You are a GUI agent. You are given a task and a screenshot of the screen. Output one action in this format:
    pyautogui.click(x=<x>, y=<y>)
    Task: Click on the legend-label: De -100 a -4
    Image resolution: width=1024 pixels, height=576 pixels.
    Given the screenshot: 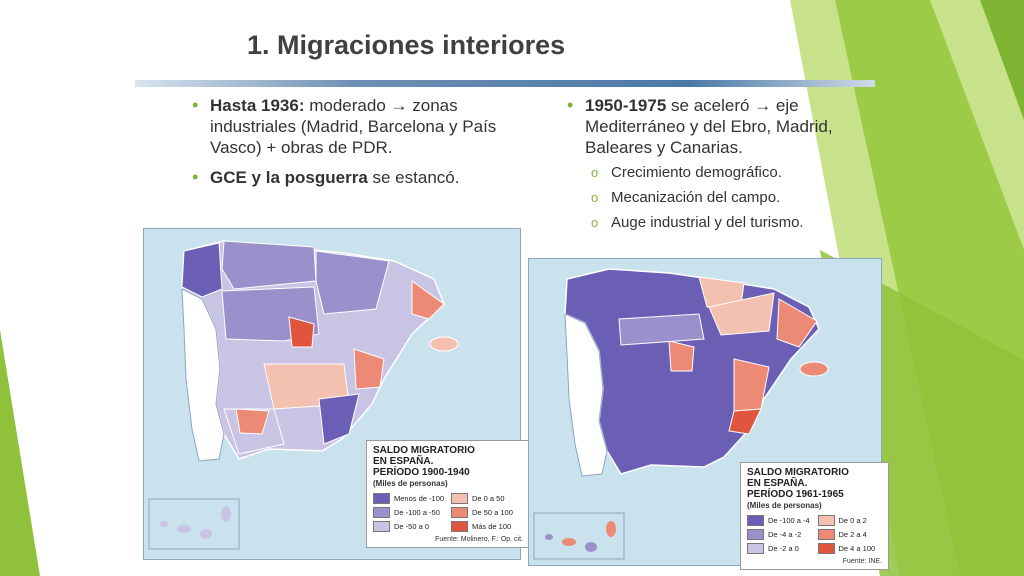 What is the action you would take?
    pyautogui.click(x=789, y=520)
    